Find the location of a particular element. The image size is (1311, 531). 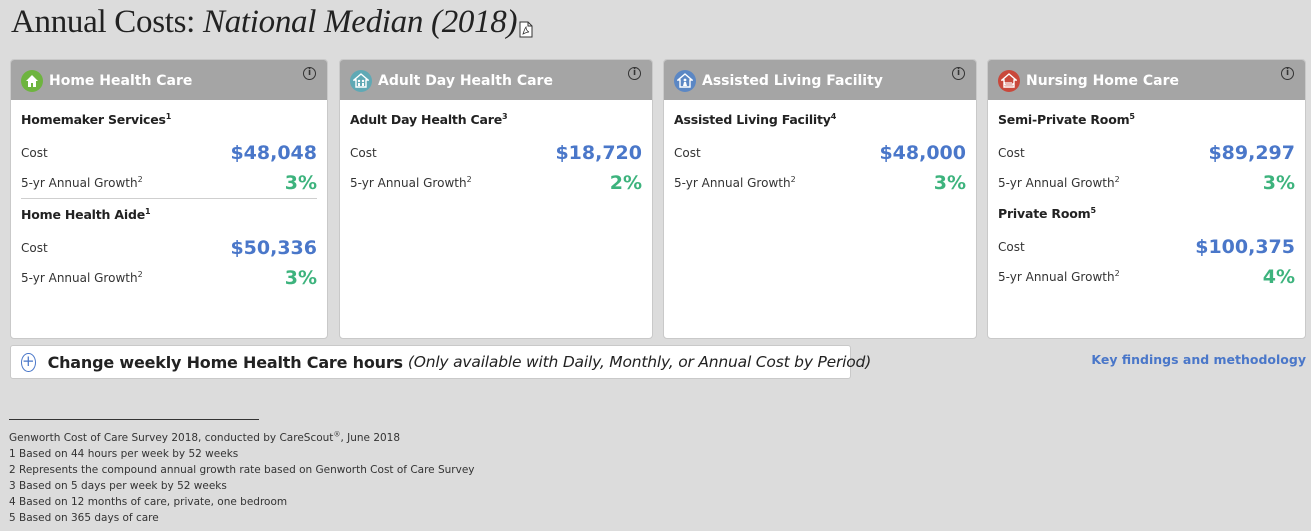

family-icon is located at coordinates (361, 81).